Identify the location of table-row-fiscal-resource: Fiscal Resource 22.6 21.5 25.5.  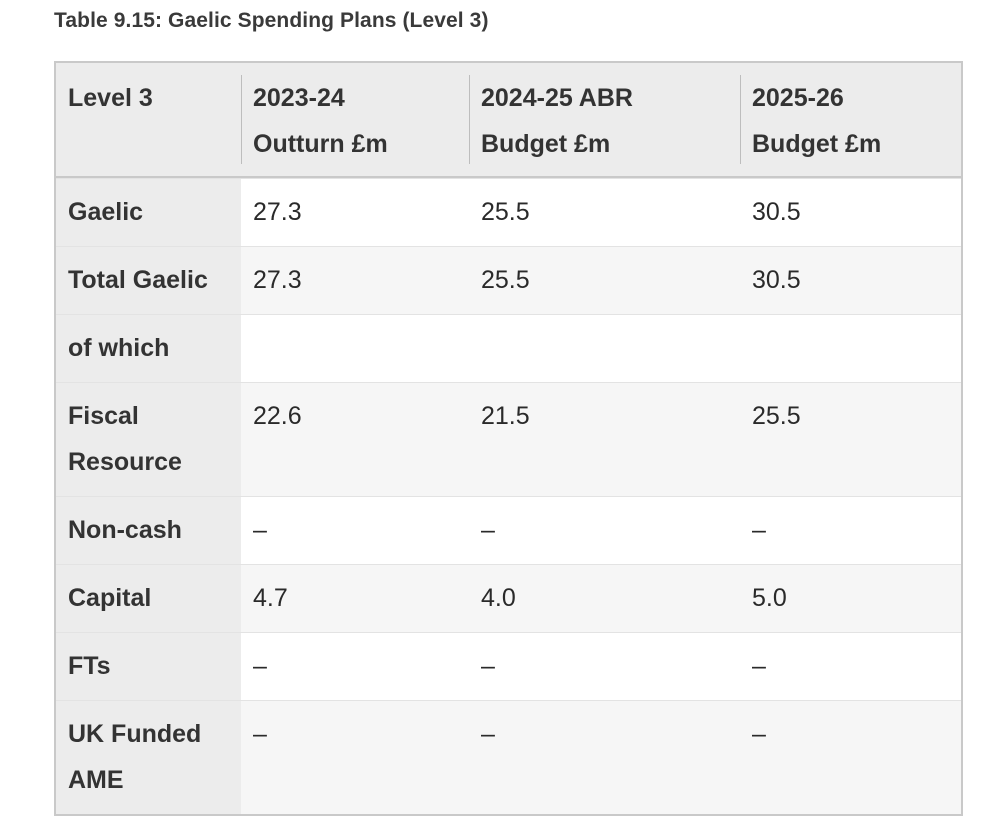
(508, 439).